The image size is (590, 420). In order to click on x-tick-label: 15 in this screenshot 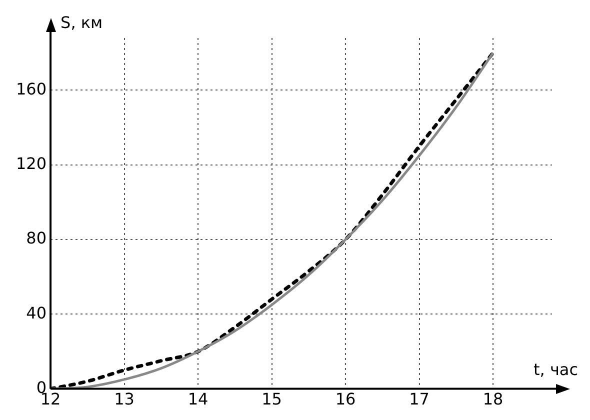, I will do `click(272, 399)`.